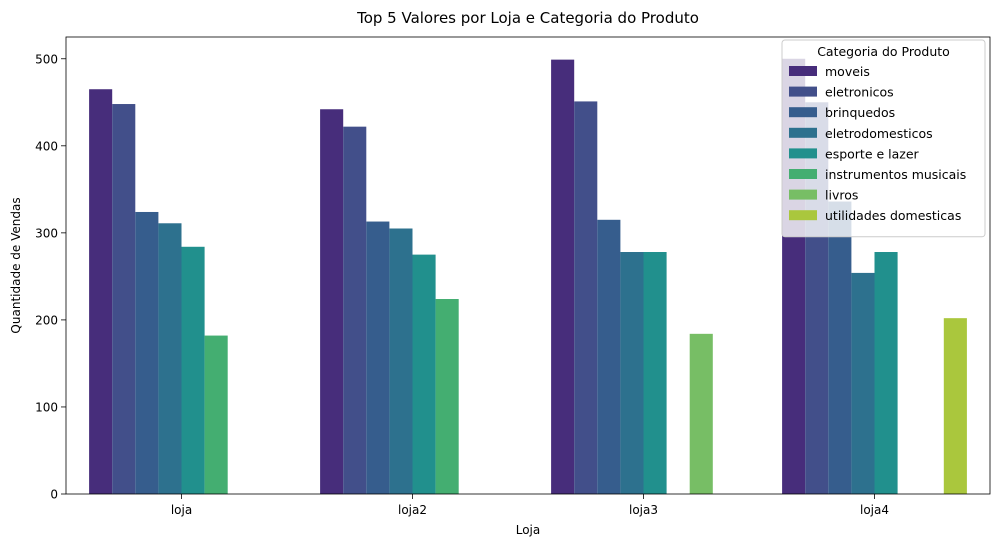 The image size is (1005, 547). Describe the element at coordinates (447, 396) in the screenshot. I see `bar-instrumentos-musicais-loja2` at that location.